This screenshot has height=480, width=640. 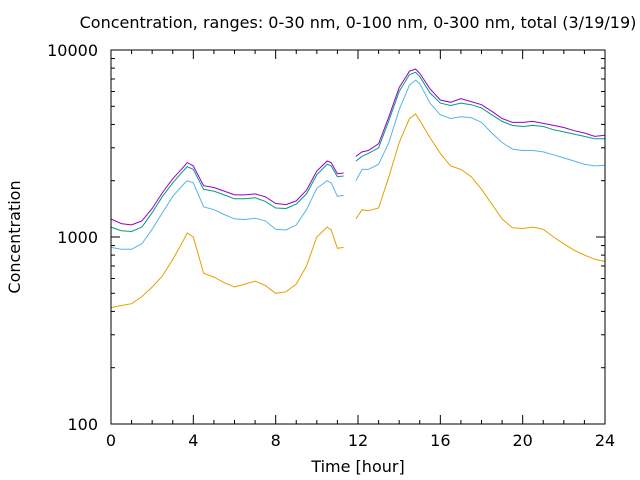 What do you see at coordinates (72, 50) in the screenshot?
I see `y-tick-label: 10000` at bounding box center [72, 50].